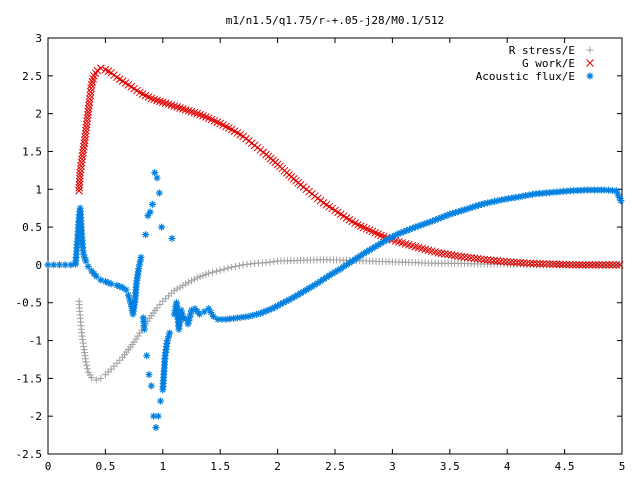 This screenshot has width=640, height=480. I want to click on y-tick-label: 0.5, so click(32, 227).